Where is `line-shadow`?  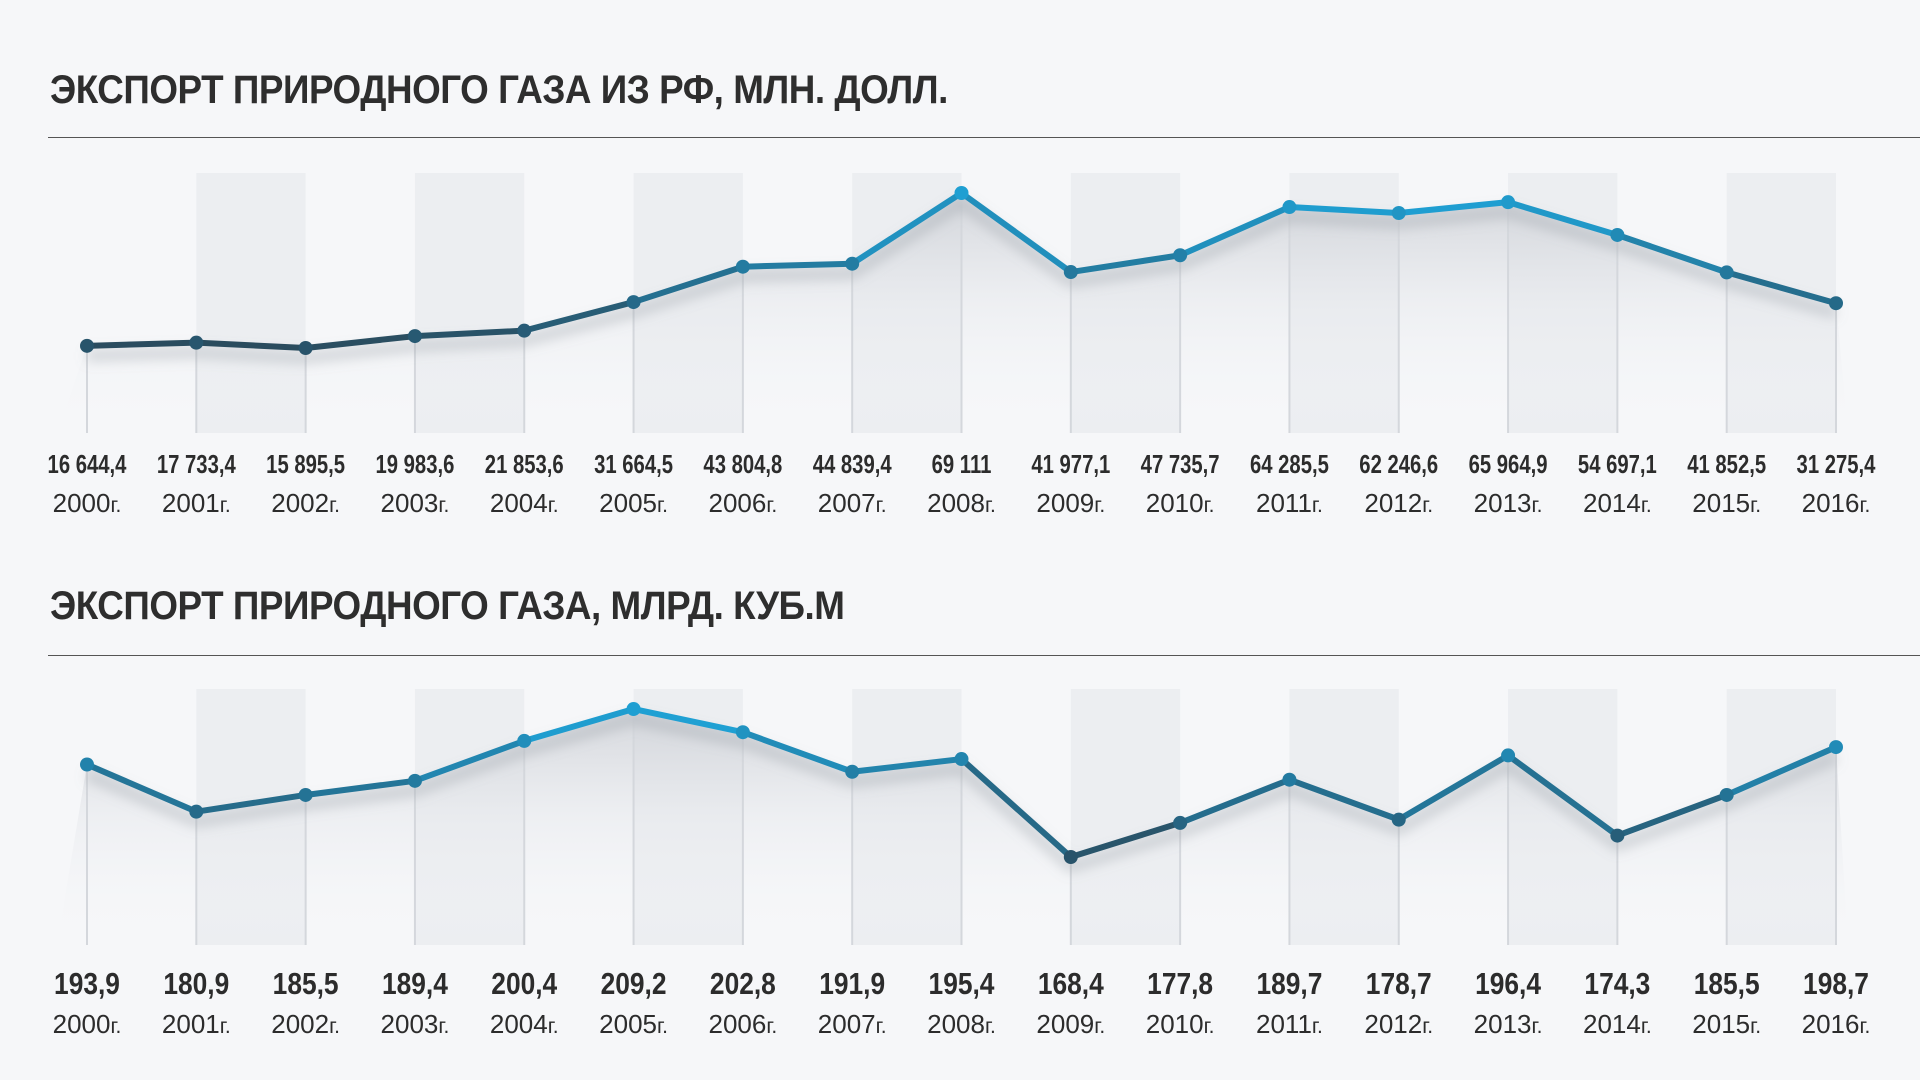 line-shadow is located at coordinates (962, 793).